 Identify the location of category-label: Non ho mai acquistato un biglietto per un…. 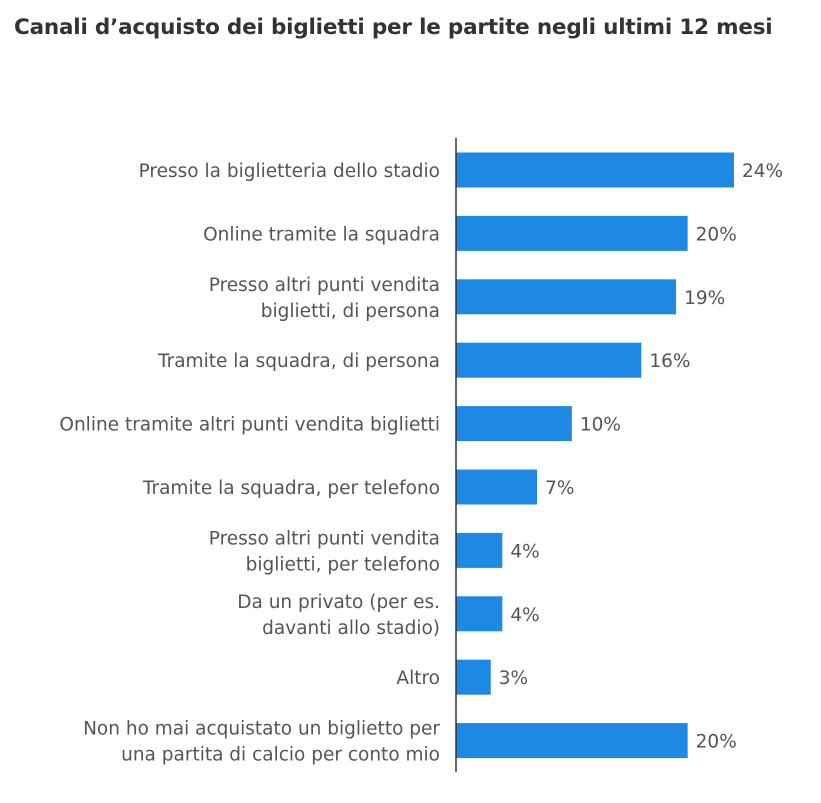
(261, 742).